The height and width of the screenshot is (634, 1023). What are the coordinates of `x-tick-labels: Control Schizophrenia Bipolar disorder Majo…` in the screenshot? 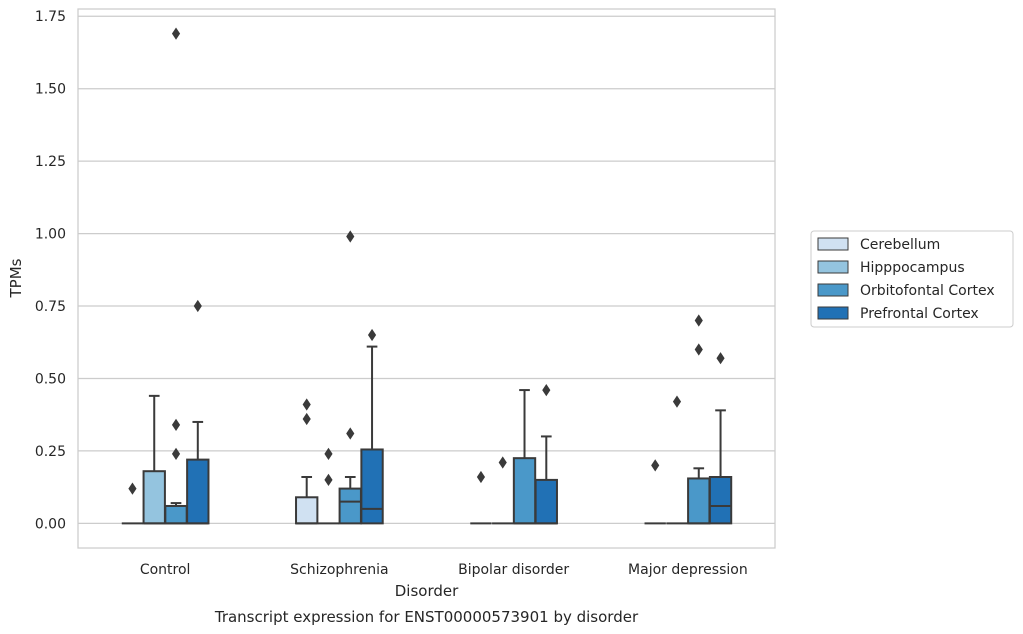 It's located at (444, 570).